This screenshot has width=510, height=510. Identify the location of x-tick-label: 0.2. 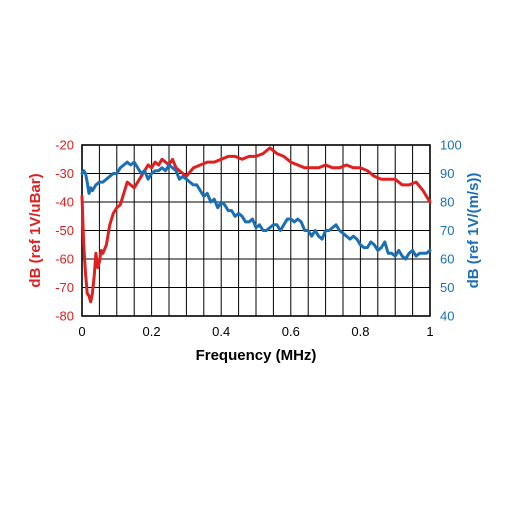
(152, 331).